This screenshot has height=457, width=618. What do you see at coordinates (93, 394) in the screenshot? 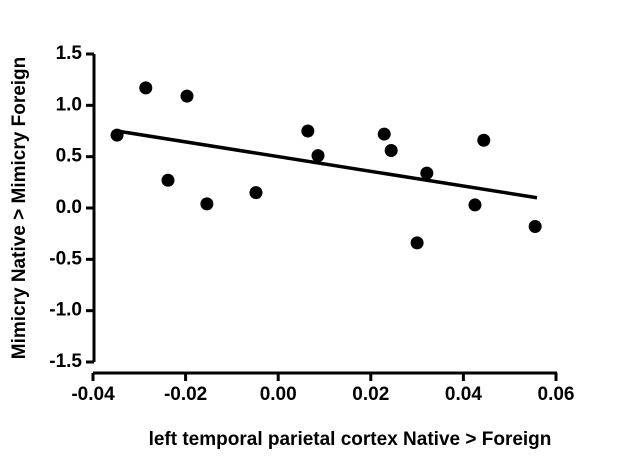
I see `x-tick-label: -0.04` at bounding box center [93, 394].